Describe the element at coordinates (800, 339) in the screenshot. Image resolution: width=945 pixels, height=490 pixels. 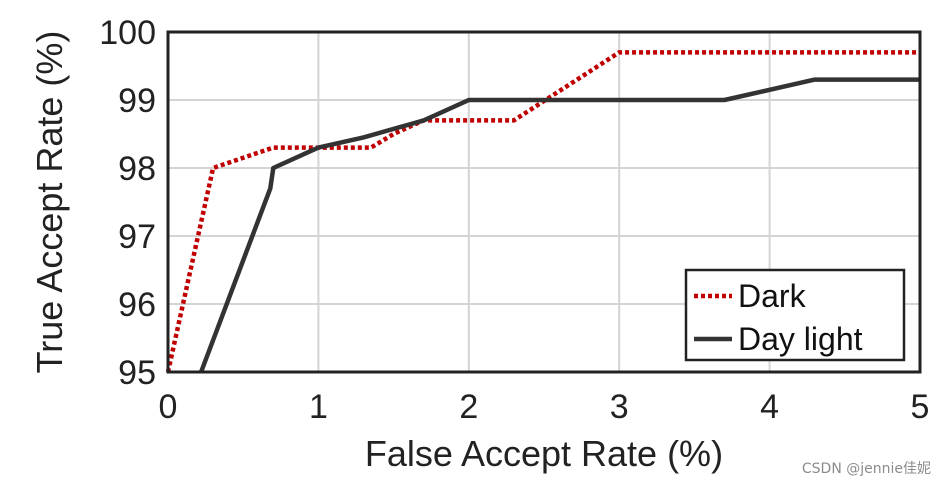
I see `legend-label-day-light: Day light` at that location.